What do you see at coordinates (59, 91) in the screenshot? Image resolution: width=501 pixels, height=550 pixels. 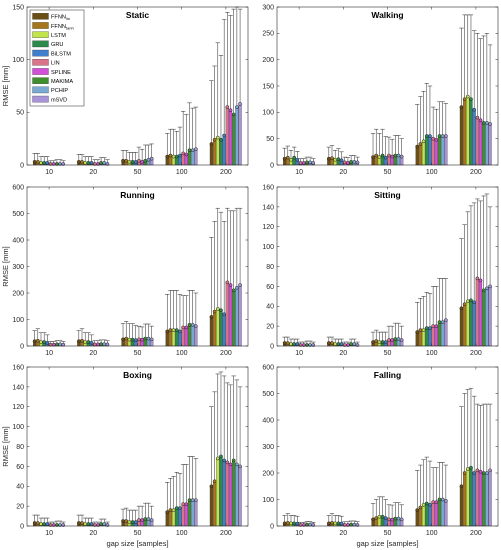 I see `legend-label-PCHIP: PCHIP` at bounding box center [59, 91].